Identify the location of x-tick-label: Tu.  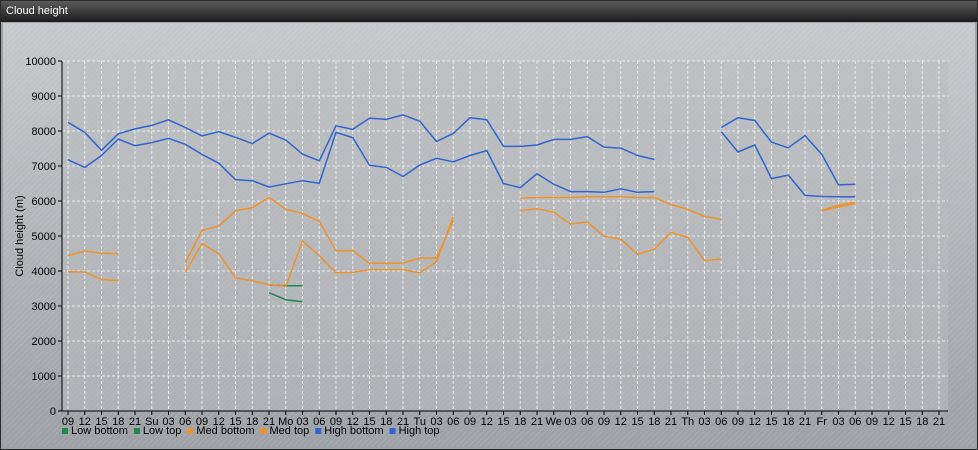
(420, 422).